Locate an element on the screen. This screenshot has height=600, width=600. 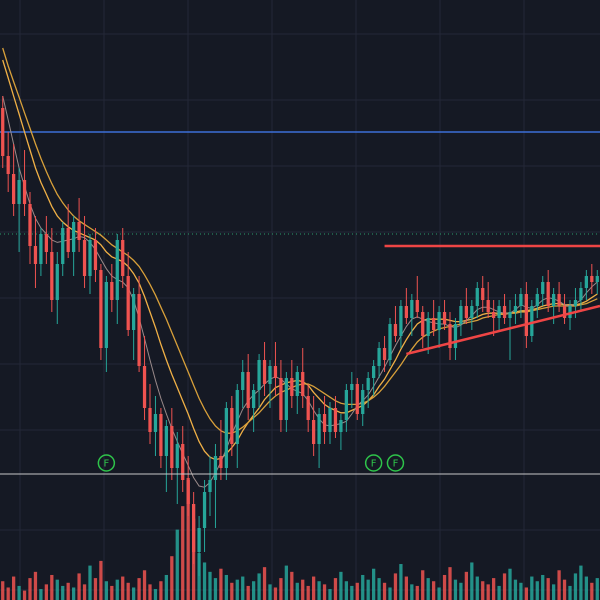
event-marker-label: F is located at coordinates (396, 464).